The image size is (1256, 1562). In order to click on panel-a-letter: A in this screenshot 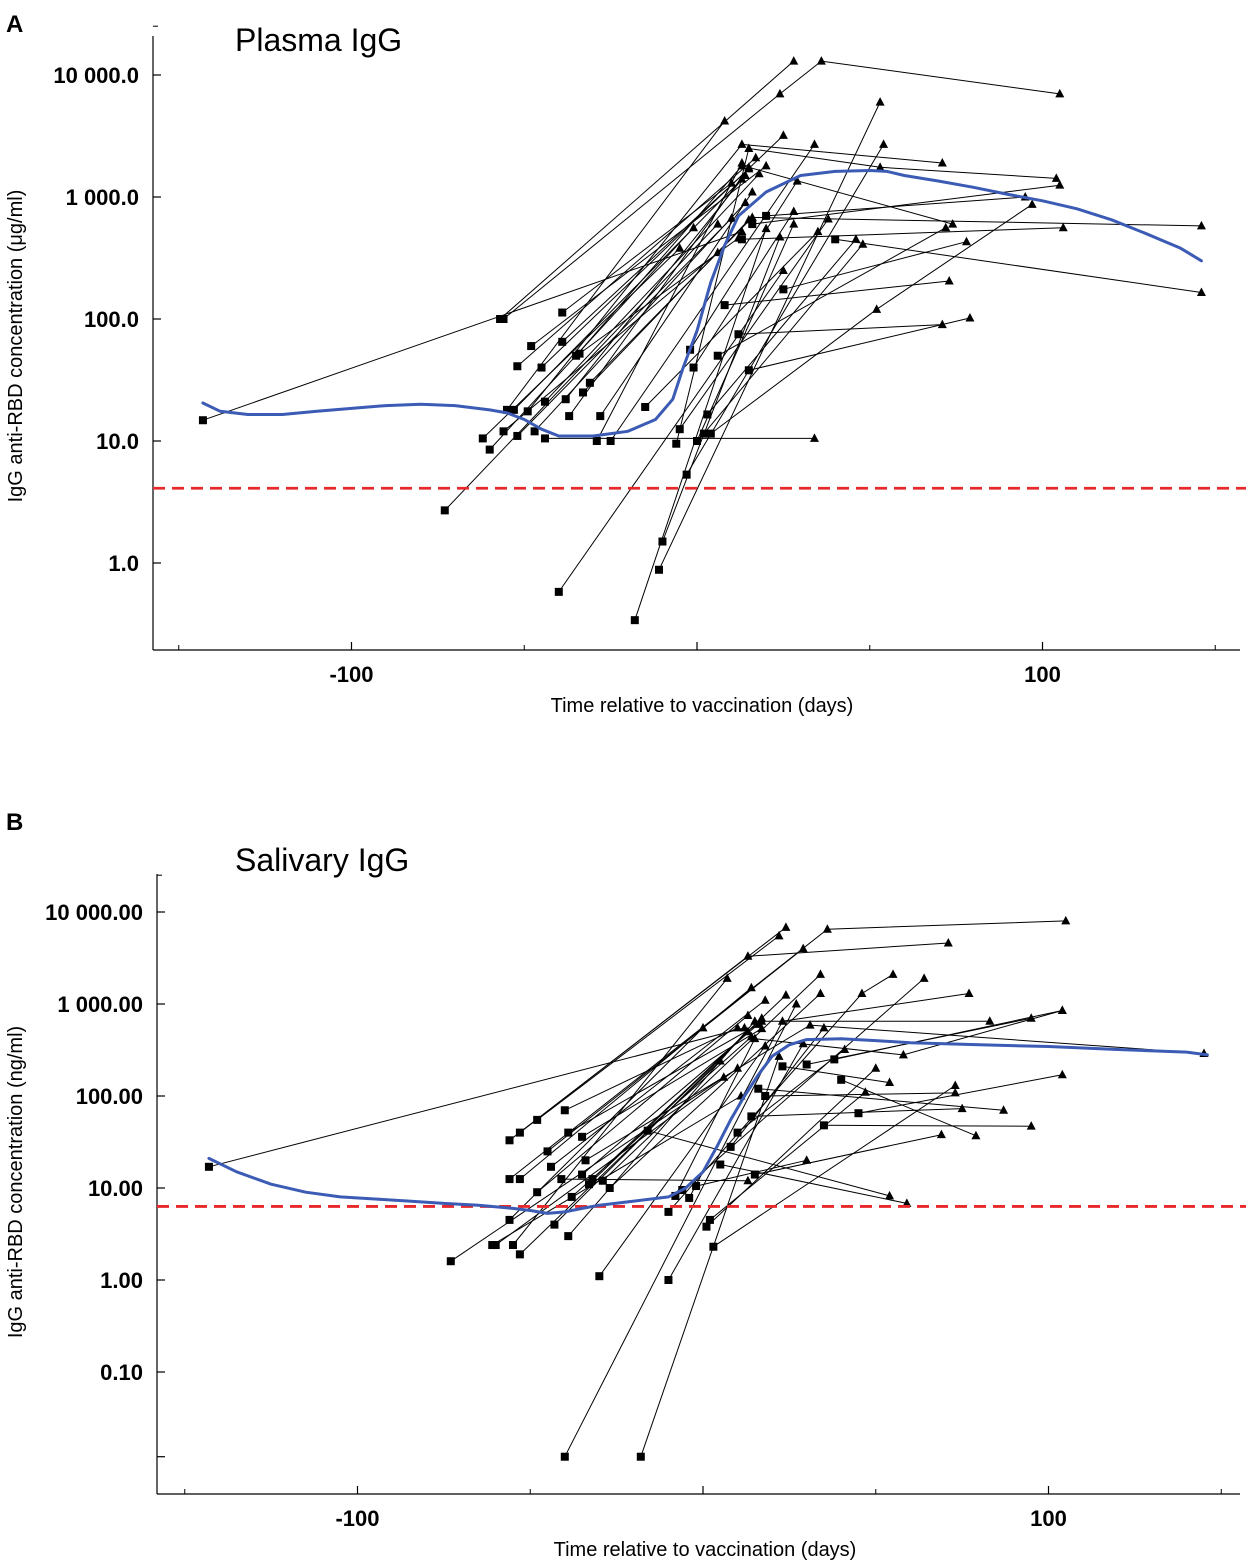, I will do `click(14, 24)`.